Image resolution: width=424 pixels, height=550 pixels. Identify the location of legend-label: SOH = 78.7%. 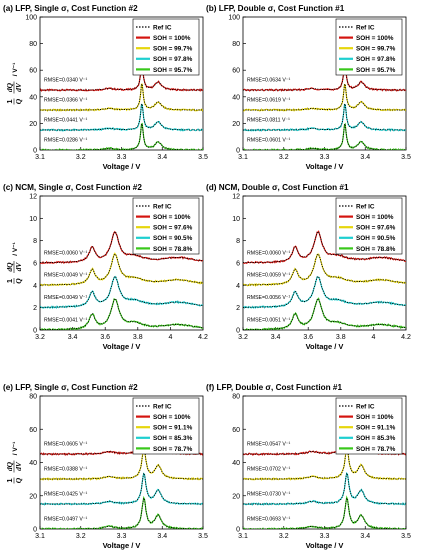
(376, 449).